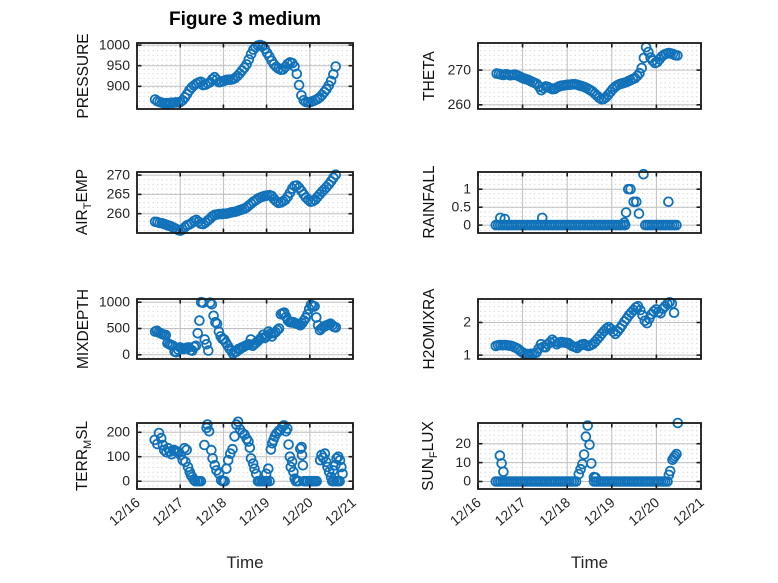 The height and width of the screenshot is (583, 778). What do you see at coordinates (232, 472) in the screenshot?
I see `terr-msl-plot: 0 100 200 12/16 12/17 12/18 12/19 12/20 12/21` at bounding box center [232, 472].